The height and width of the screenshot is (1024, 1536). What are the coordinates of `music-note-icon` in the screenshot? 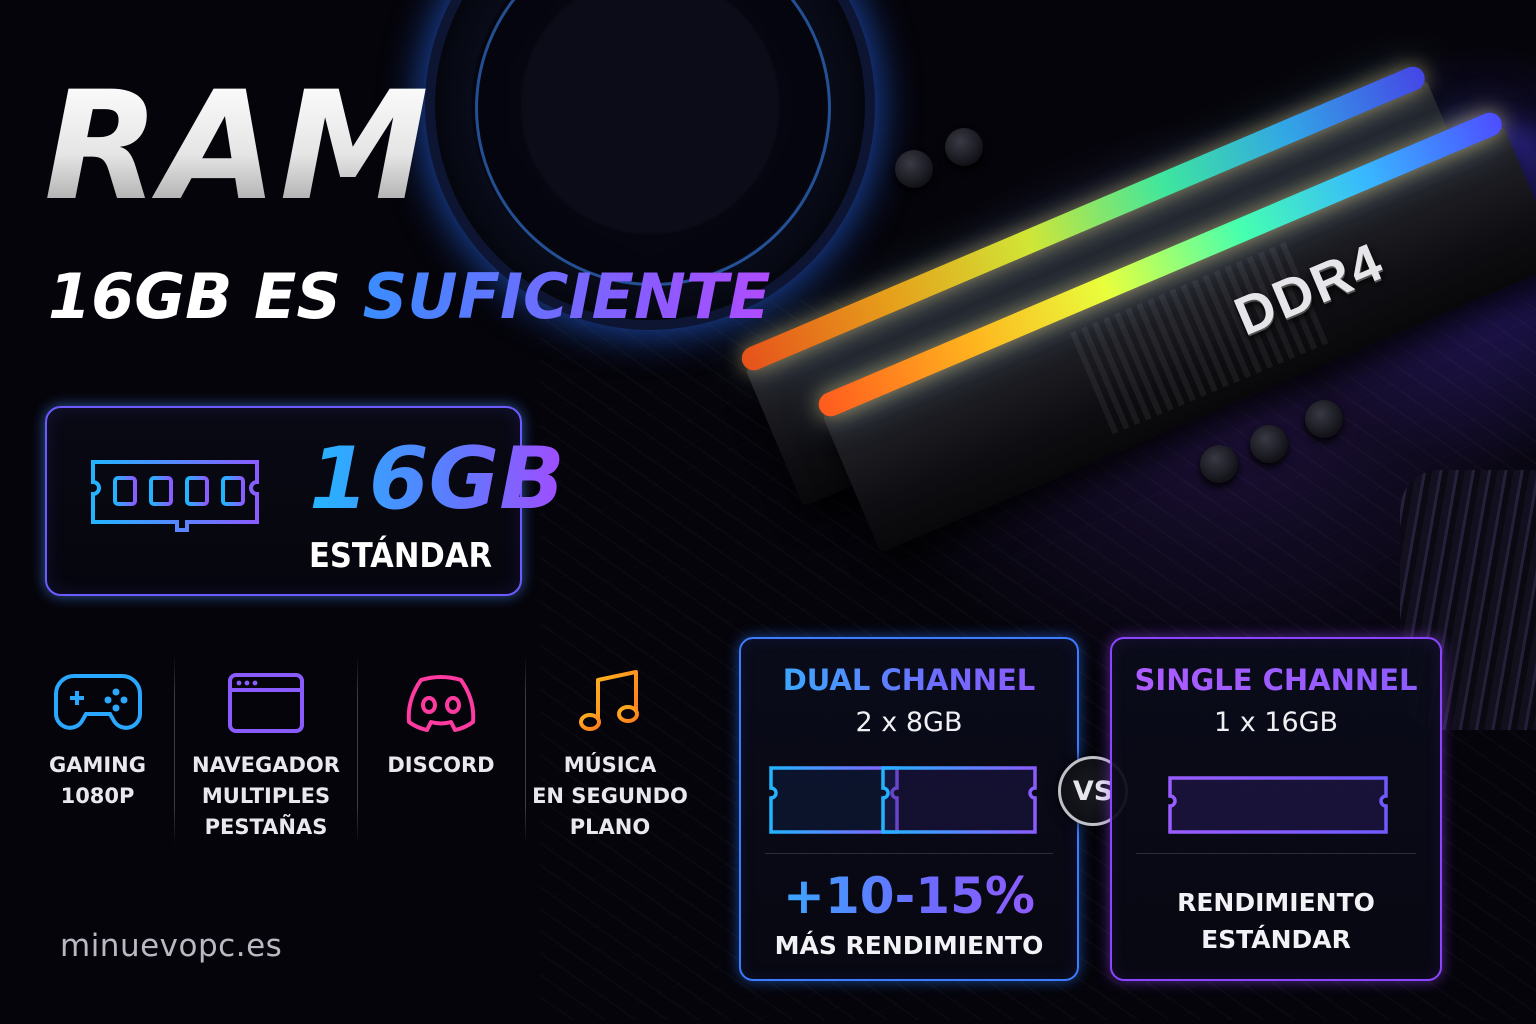 It's located at (610, 692).